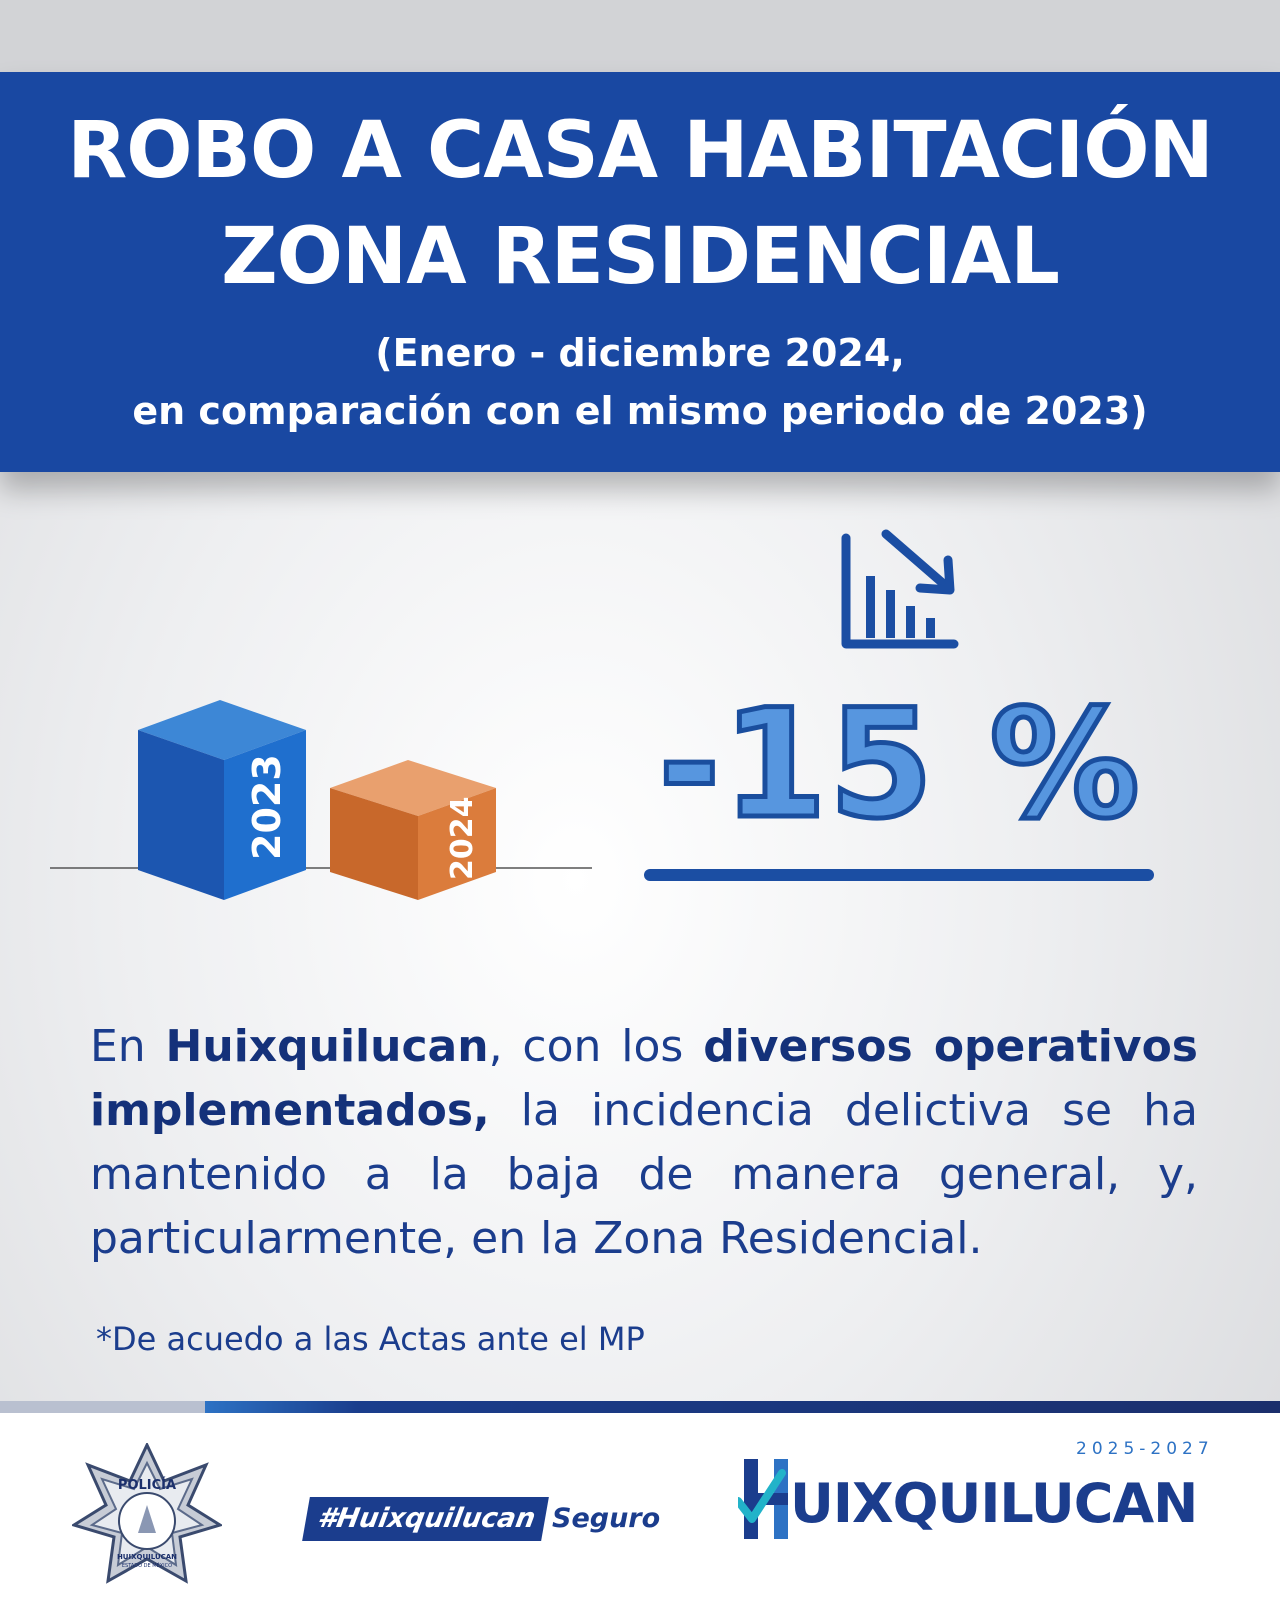  I want to click on hashtag-logo: #Huixquilucan Seguro, so click(485, 1519).